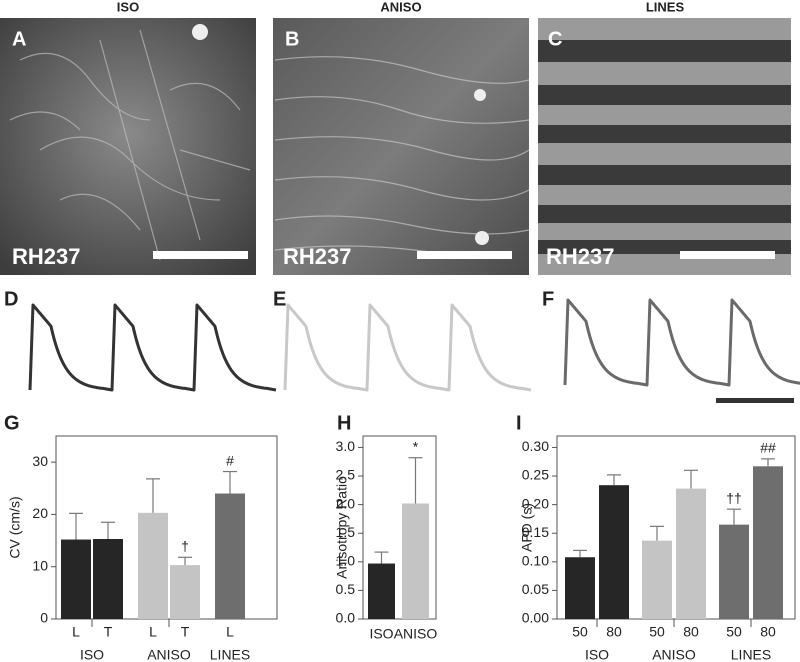 The height and width of the screenshot is (662, 800). I want to click on panel-label: E, so click(279, 299).